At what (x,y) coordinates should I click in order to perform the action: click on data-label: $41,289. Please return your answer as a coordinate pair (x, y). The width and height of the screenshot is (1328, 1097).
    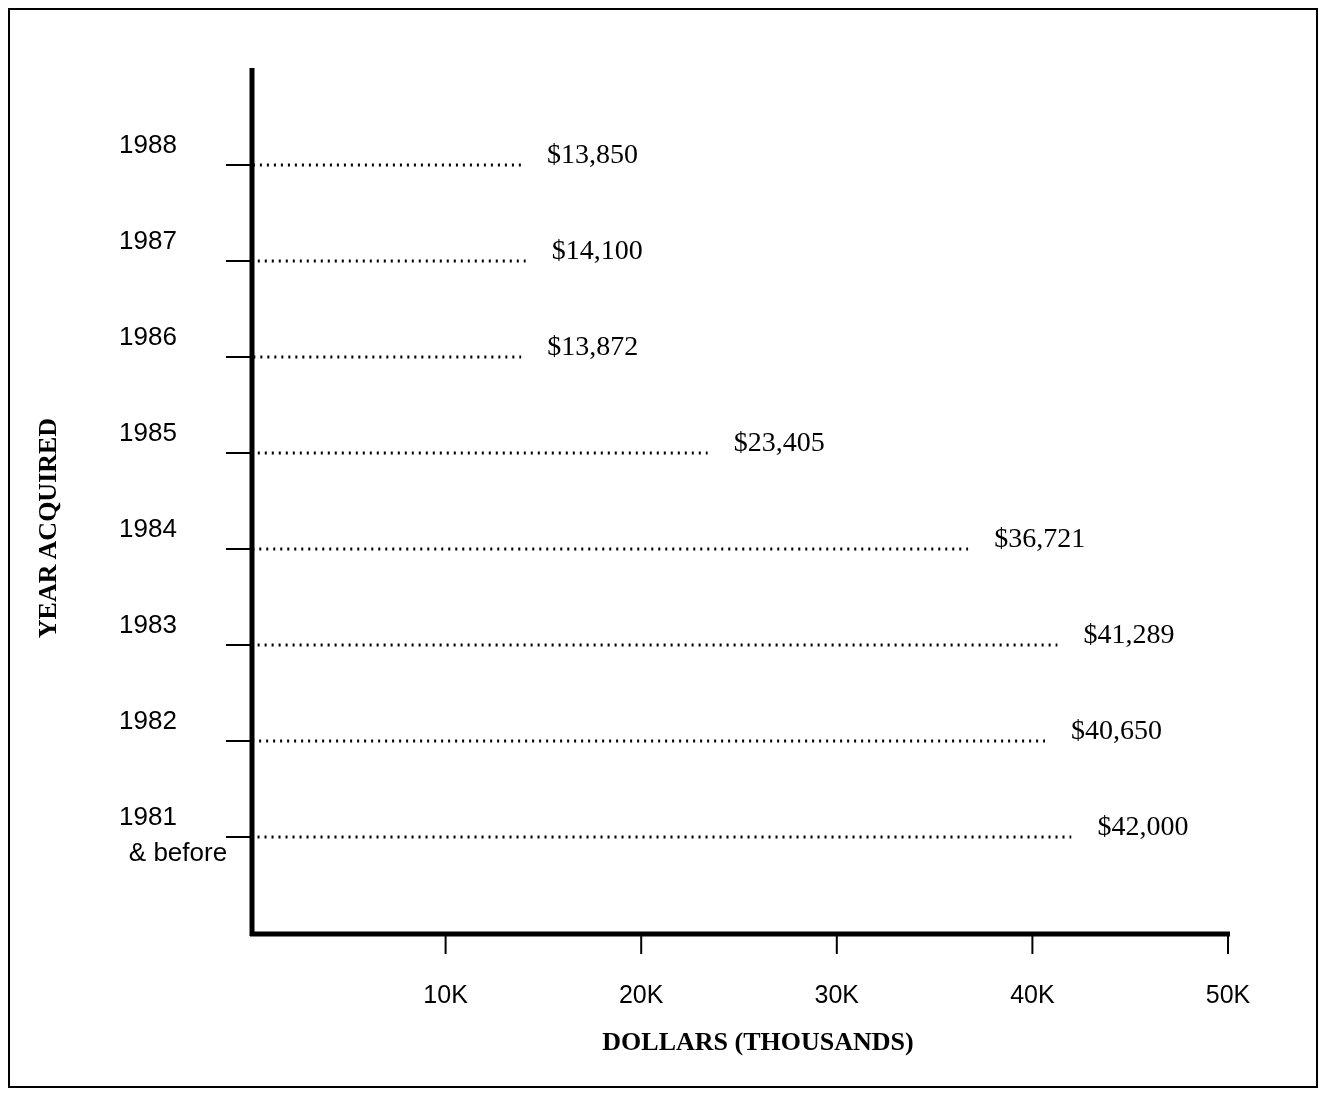
    Looking at the image, I should click on (1129, 633).